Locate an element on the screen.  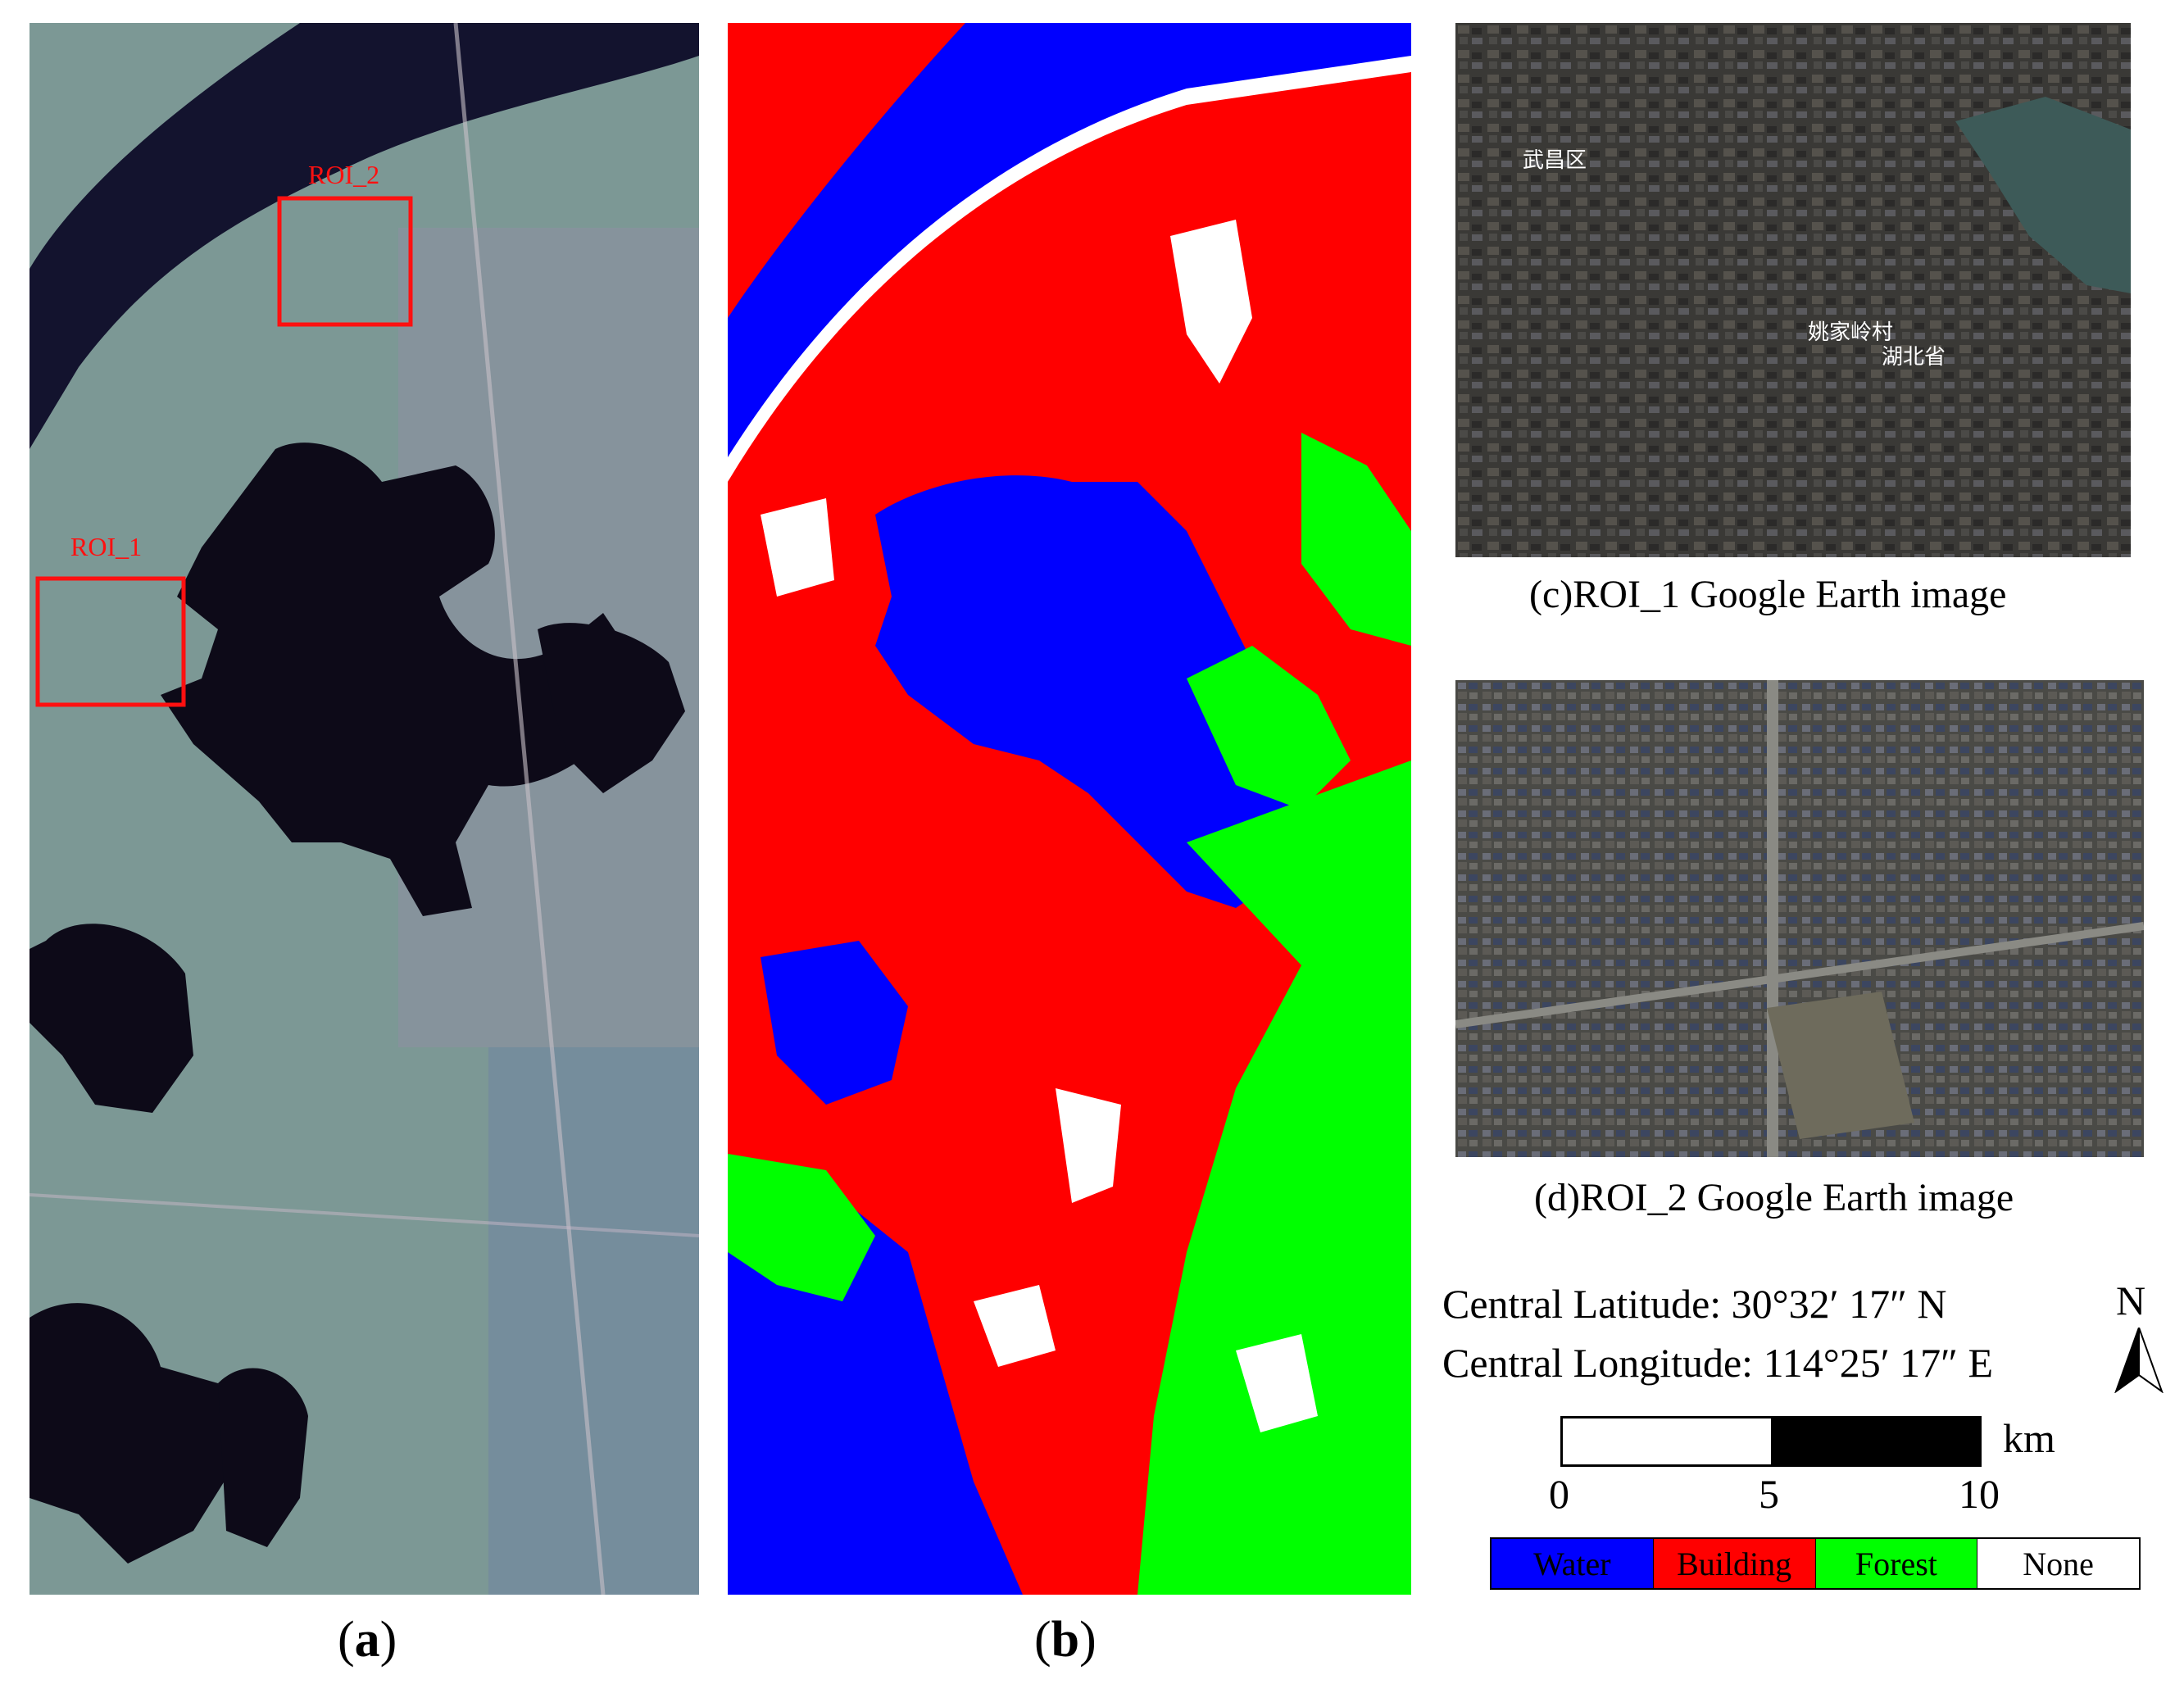
map-label-yaojialing: 姚家岭村 is located at coordinates (1850, 332).